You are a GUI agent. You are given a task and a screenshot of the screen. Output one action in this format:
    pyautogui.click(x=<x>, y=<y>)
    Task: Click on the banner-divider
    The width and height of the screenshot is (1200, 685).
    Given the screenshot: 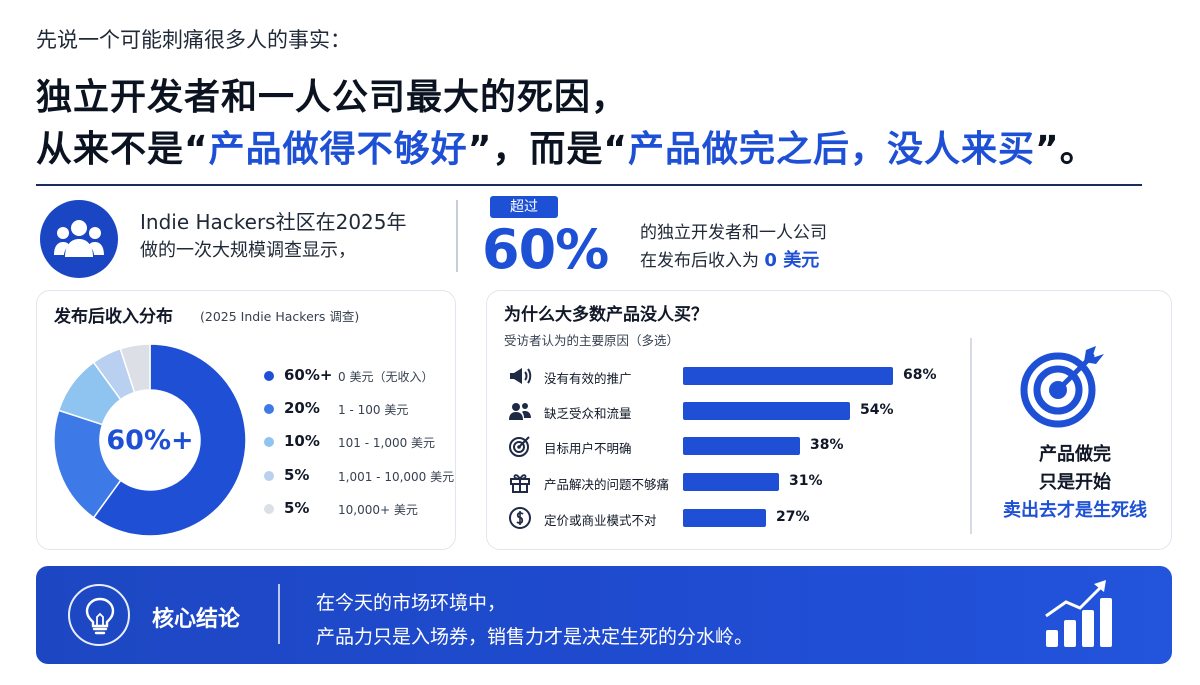 What is the action you would take?
    pyautogui.click(x=279, y=614)
    